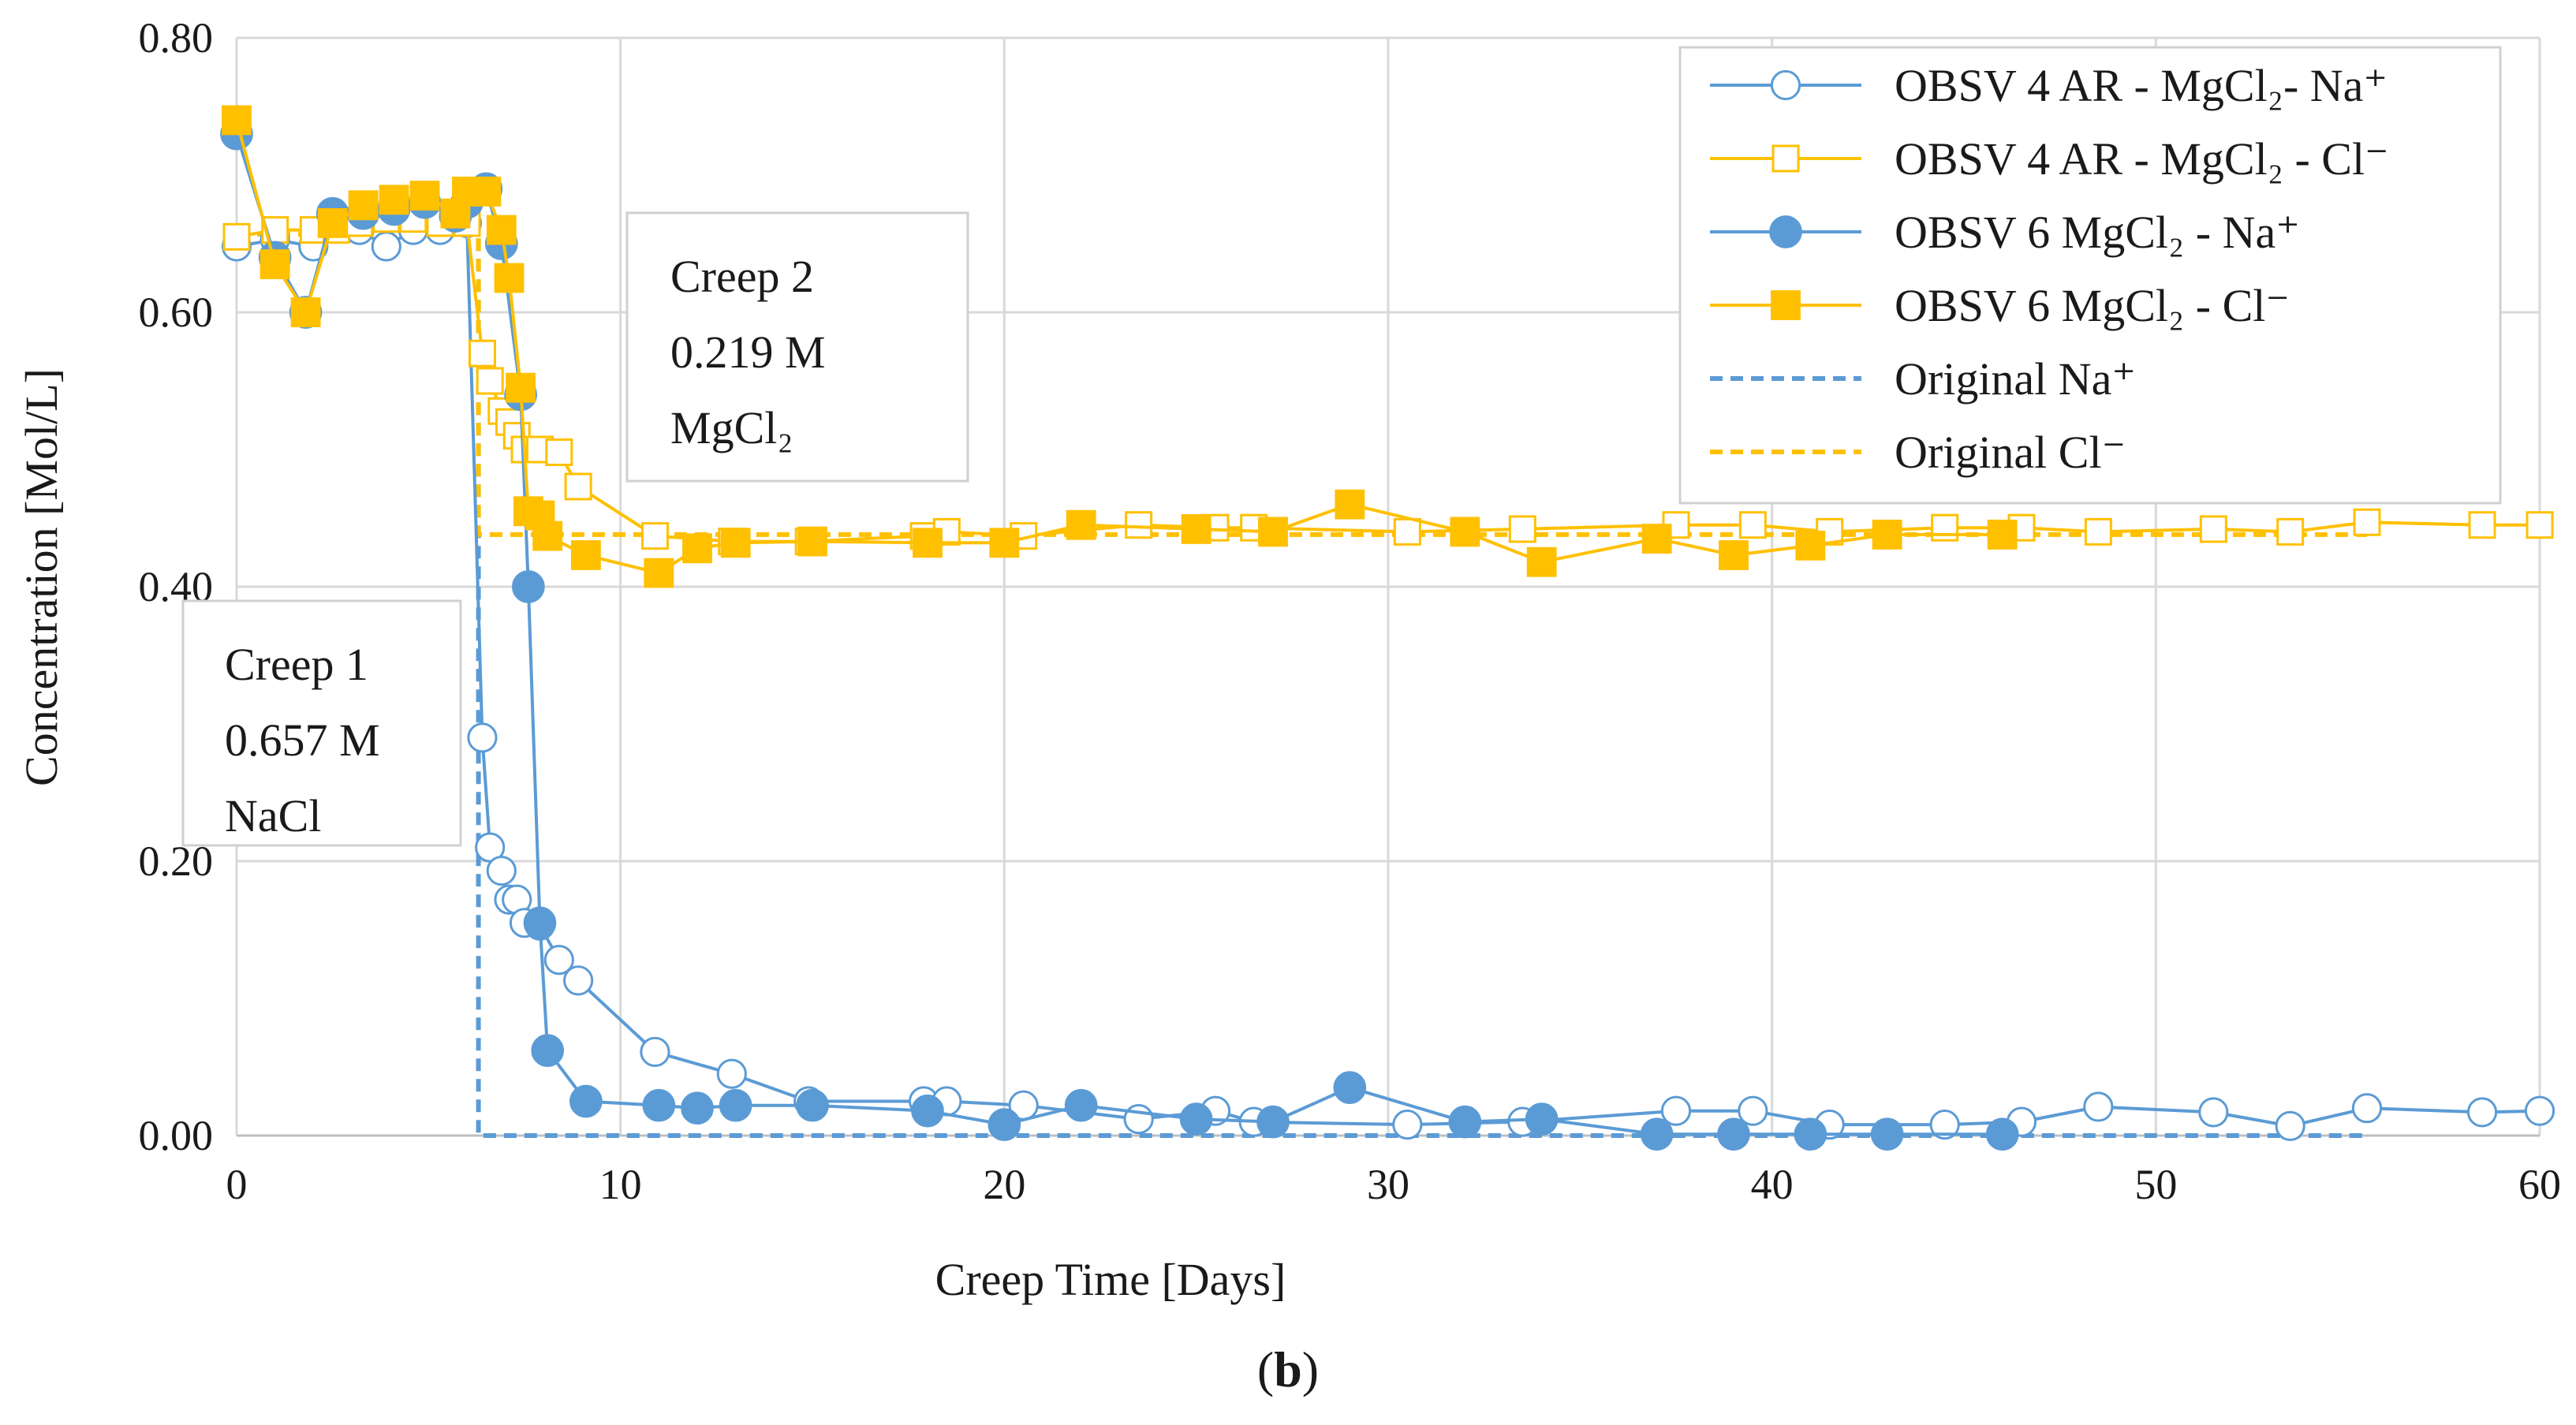 The width and height of the screenshot is (2576, 1425). What do you see at coordinates (2155, 1184) in the screenshot?
I see `x-tick-label: 50` at bounding box center [2155, 1184].